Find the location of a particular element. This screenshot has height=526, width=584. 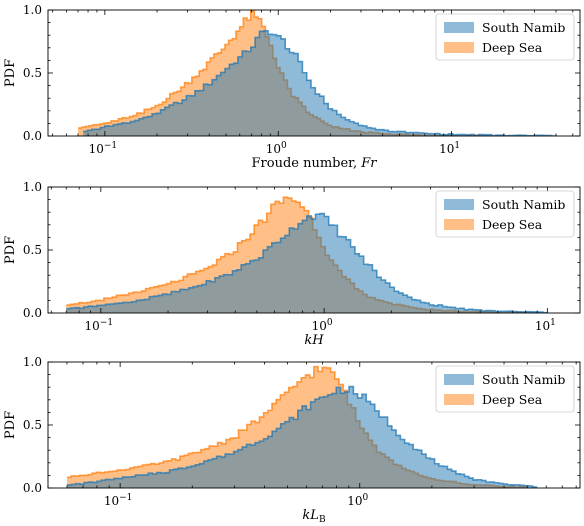

x-axis-label: kH is located at coordinates (314, 340).